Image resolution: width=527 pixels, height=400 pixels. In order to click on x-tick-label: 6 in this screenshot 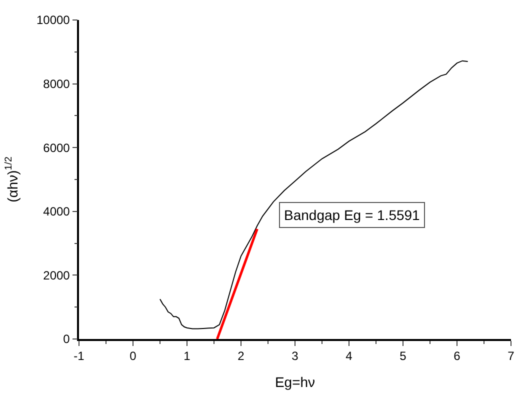, I will do `click(457, 356)`.